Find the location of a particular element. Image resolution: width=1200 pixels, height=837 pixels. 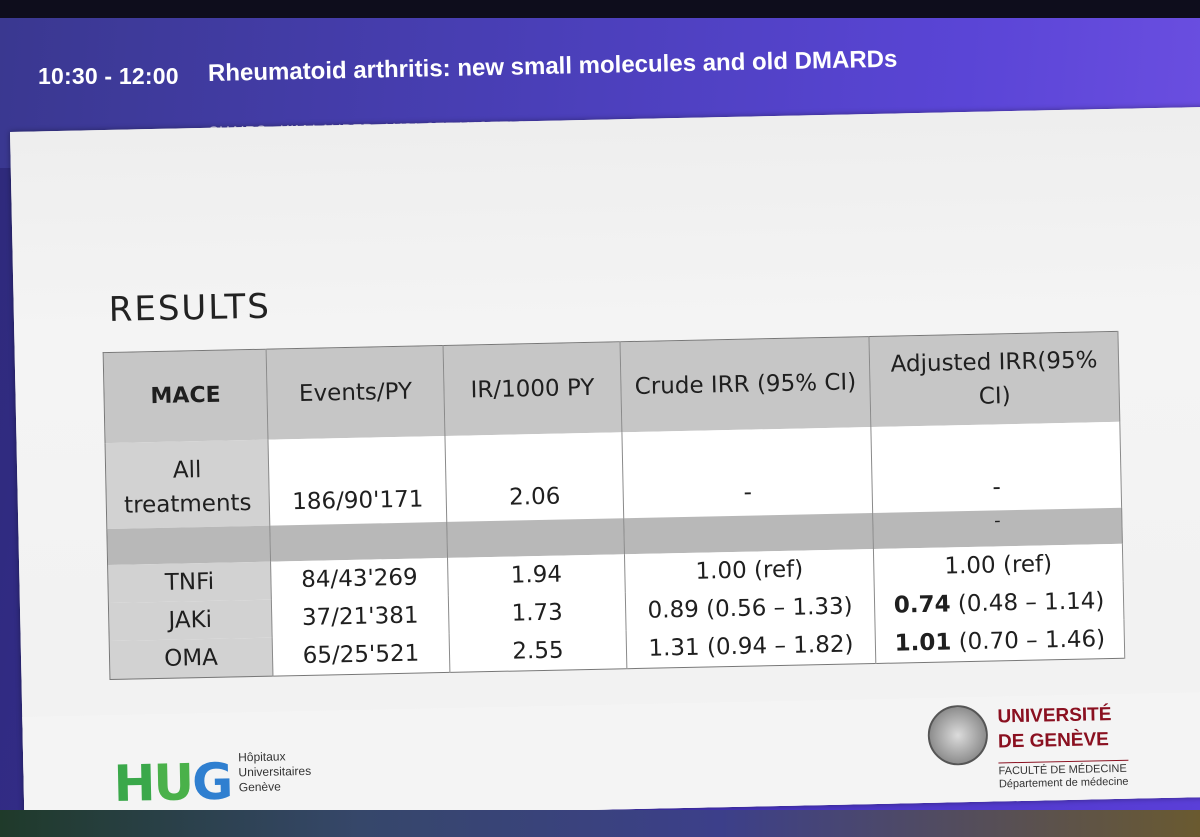

adjusted-point-estimate: 0.74 is located at coordinates (922, 605).